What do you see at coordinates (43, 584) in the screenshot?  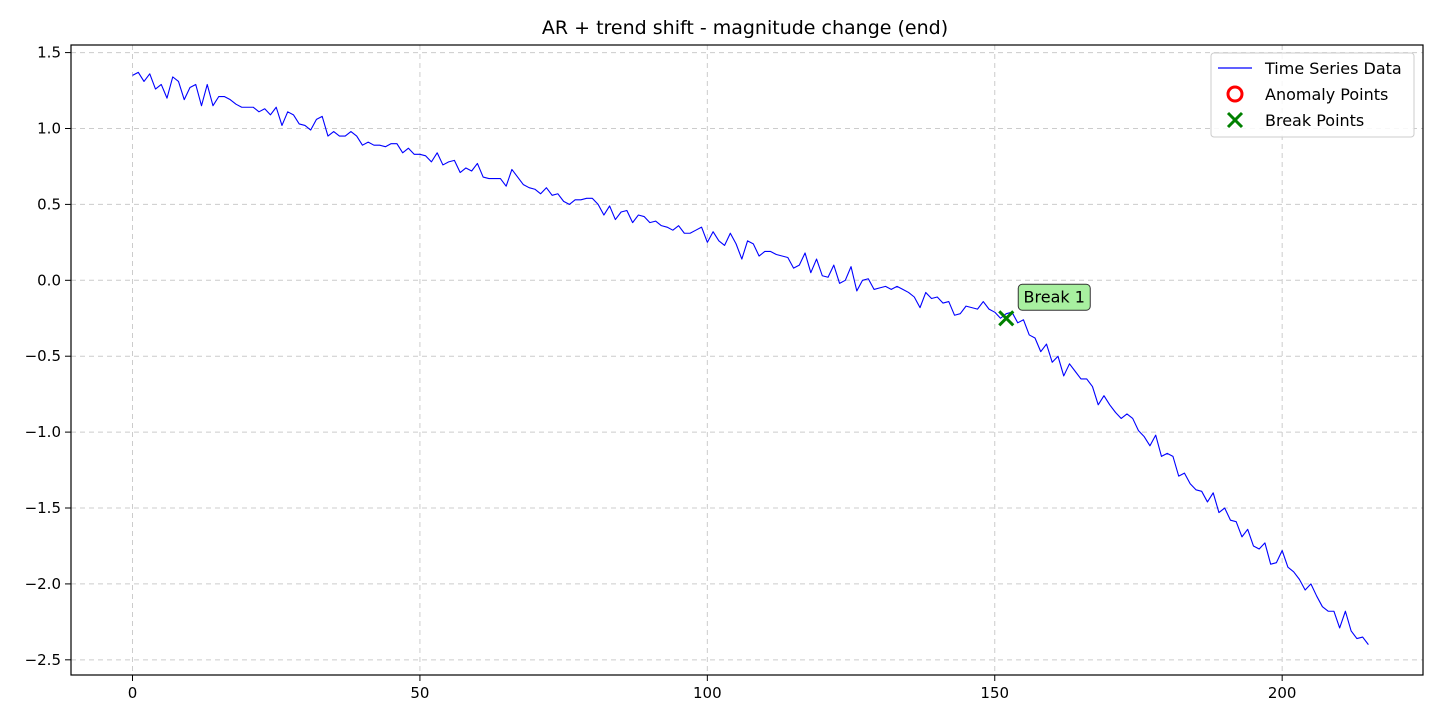 I see `y-tick-label: −2.0` at bounding box center [43, 584].